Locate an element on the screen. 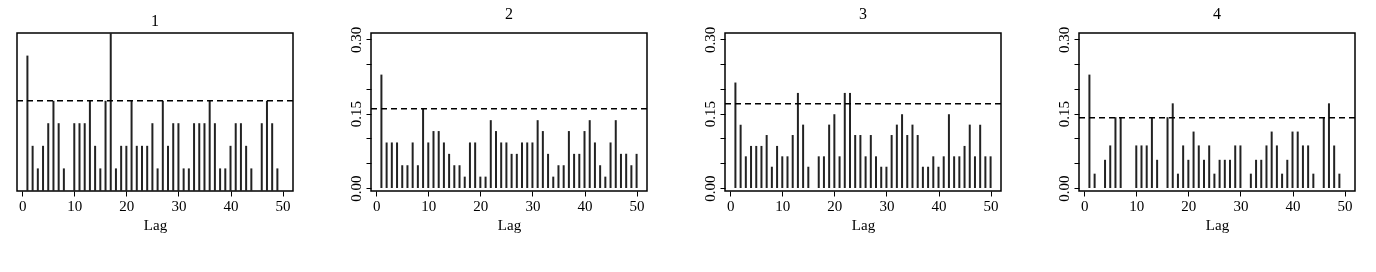 The width and height of the screenshot is (1376, 272). x-tick-label: 40 is located at coordinates (585, 205).